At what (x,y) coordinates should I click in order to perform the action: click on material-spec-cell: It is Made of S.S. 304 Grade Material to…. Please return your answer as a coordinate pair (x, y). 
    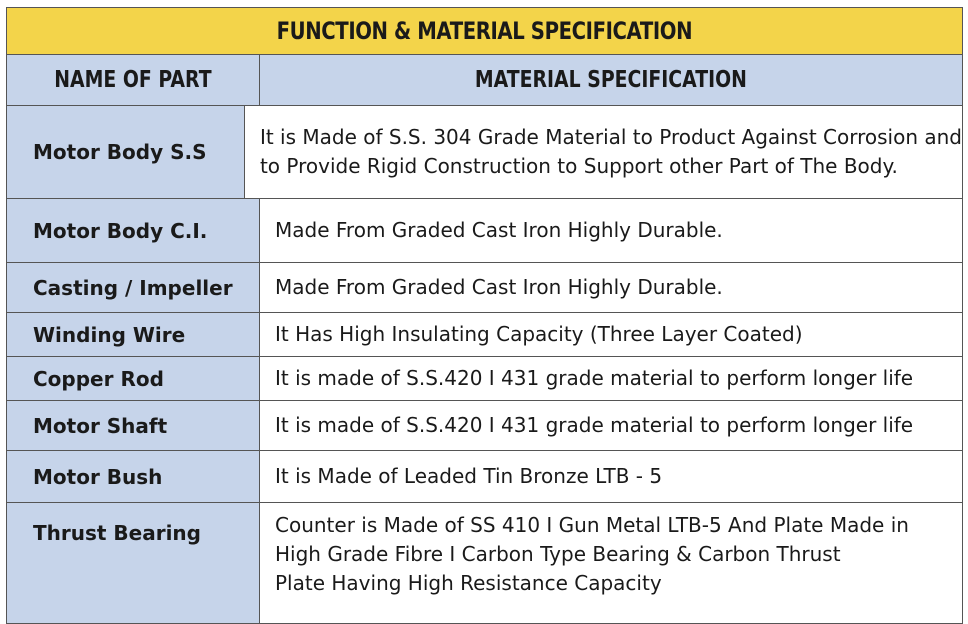
    Looking at the image, I should click on (603, 152).